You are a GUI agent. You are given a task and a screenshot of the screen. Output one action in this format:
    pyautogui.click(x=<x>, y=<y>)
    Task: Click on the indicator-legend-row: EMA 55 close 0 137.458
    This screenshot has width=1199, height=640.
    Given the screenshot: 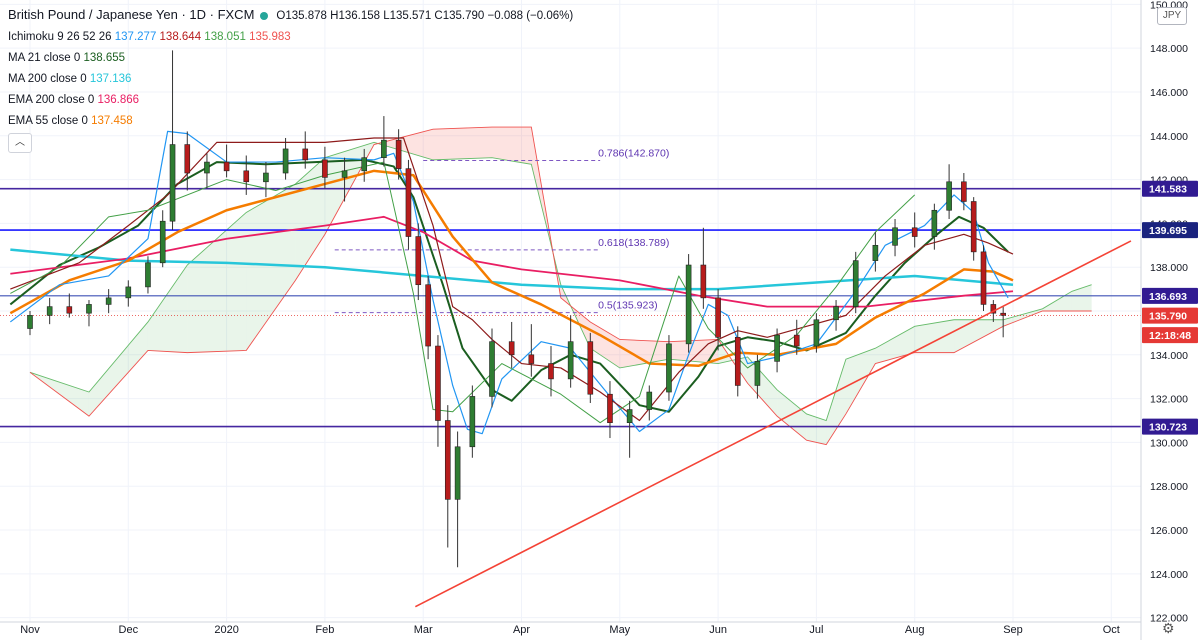 What is the action you would take?
    pyautogui.click(x=290, y=121)
    